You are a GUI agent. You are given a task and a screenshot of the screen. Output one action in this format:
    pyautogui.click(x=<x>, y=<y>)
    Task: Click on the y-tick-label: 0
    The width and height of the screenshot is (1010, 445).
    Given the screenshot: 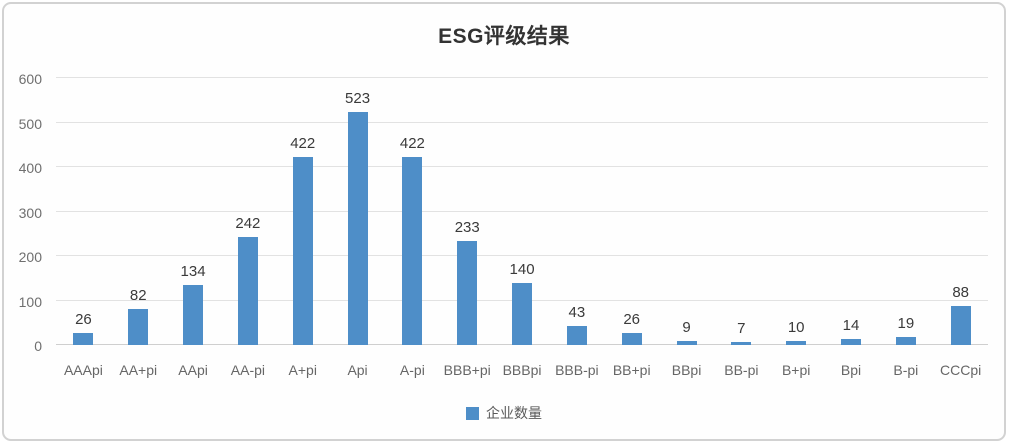 What is the action you would take?
    pyautogui.click(x=38, y=346)
    